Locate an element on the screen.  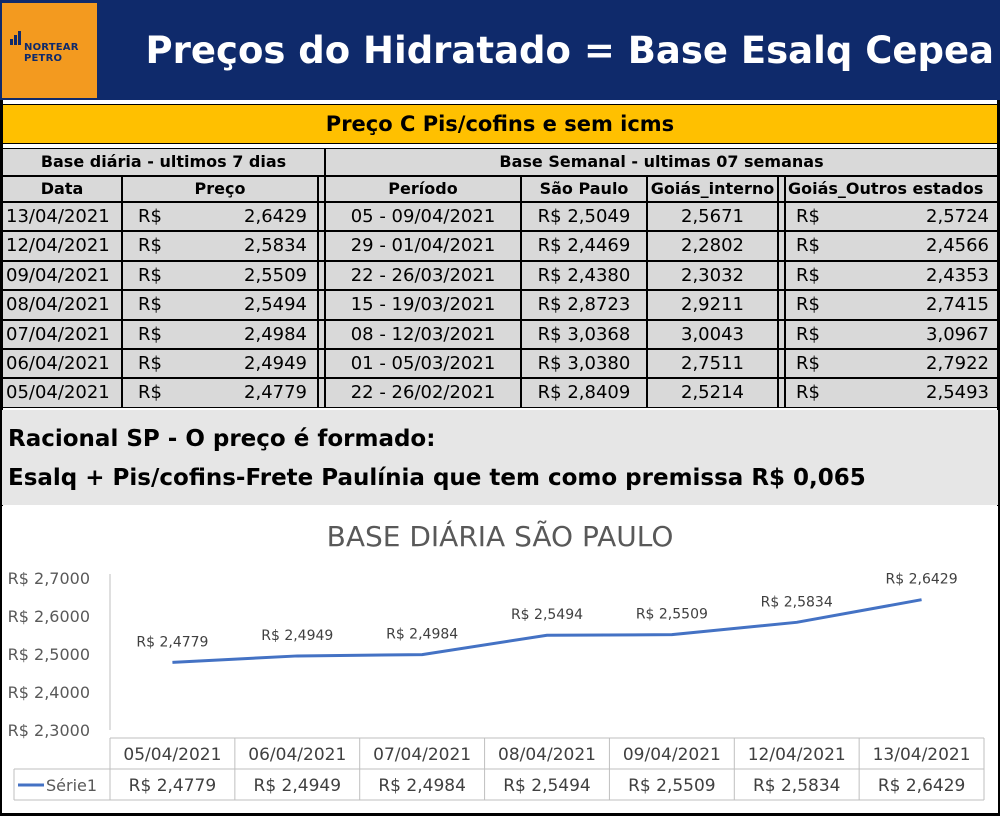
goias-outros-value: 2,5493 is located at coordinates (957, 393).